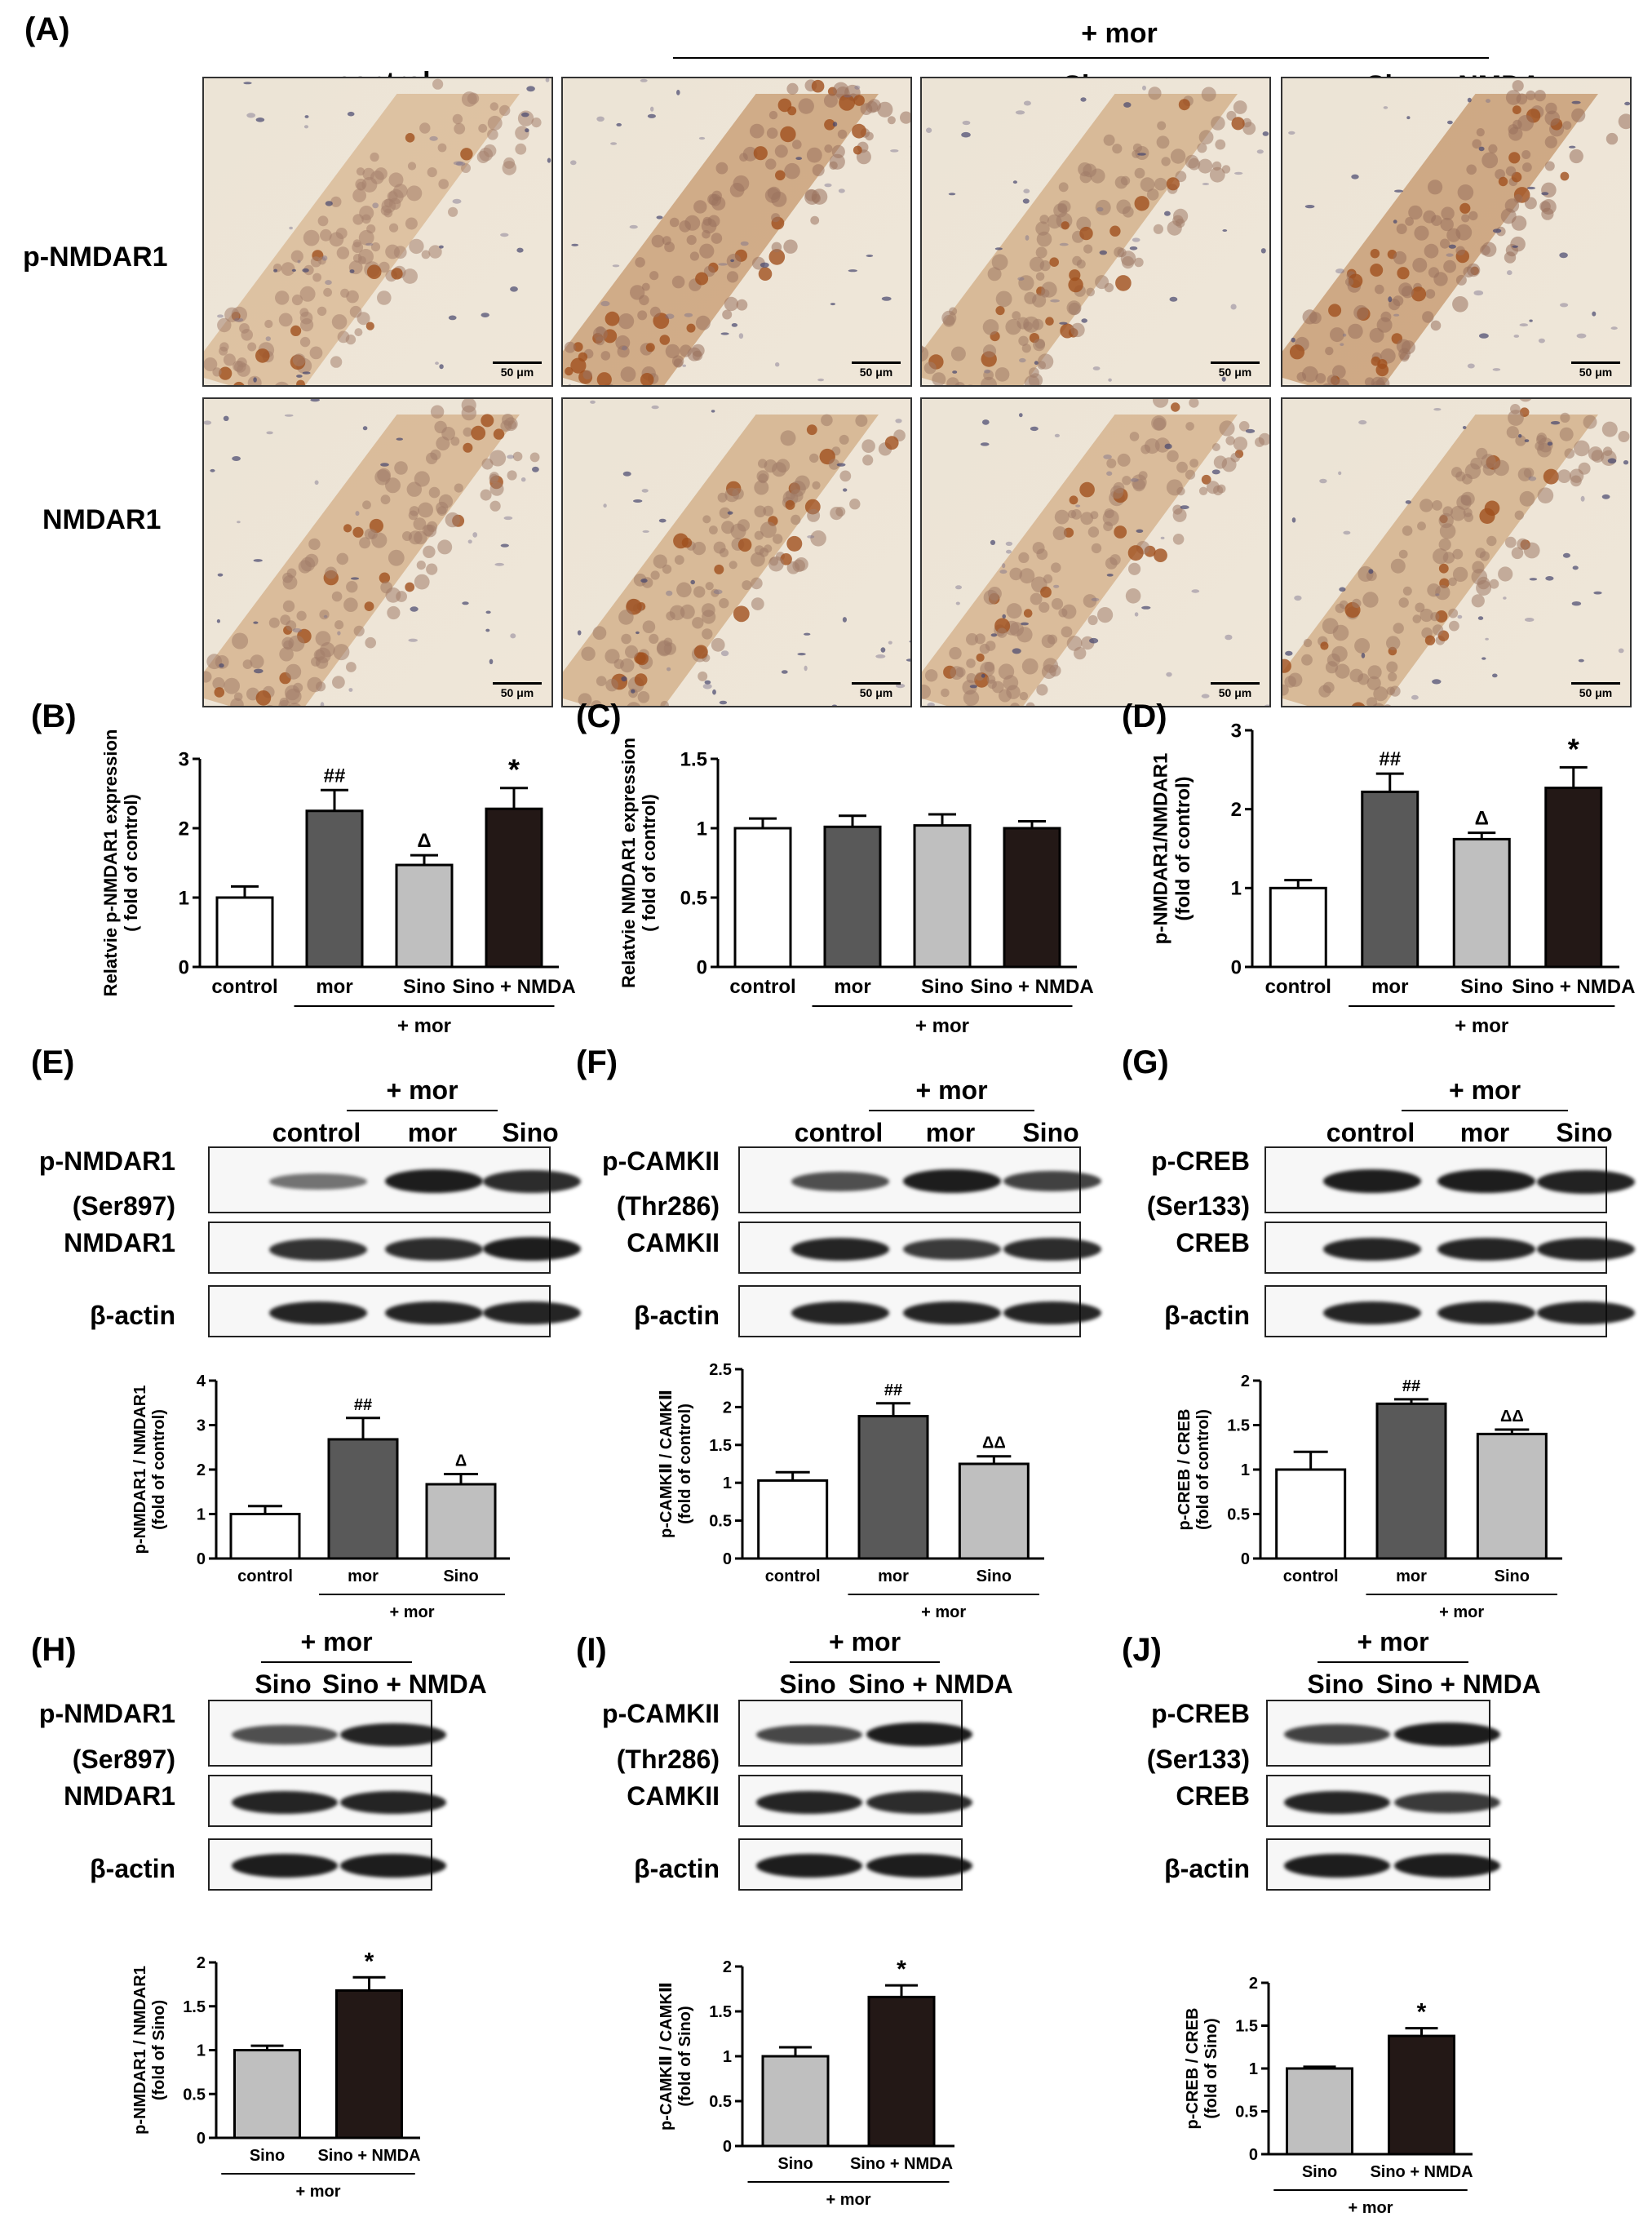  What do you see at coordinates (461, 1461) in the screenshot?
I see `chart-e-significance-mark: Δ` at bounding box center [461, 1461].